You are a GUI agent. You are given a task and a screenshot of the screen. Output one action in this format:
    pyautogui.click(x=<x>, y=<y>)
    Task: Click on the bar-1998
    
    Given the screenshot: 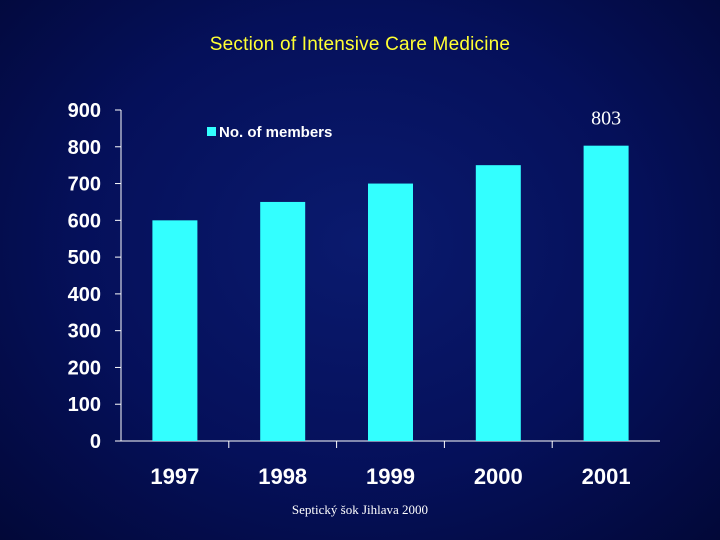 What is the action you would take?
    pyautogui.click(x=283, y=321)
    